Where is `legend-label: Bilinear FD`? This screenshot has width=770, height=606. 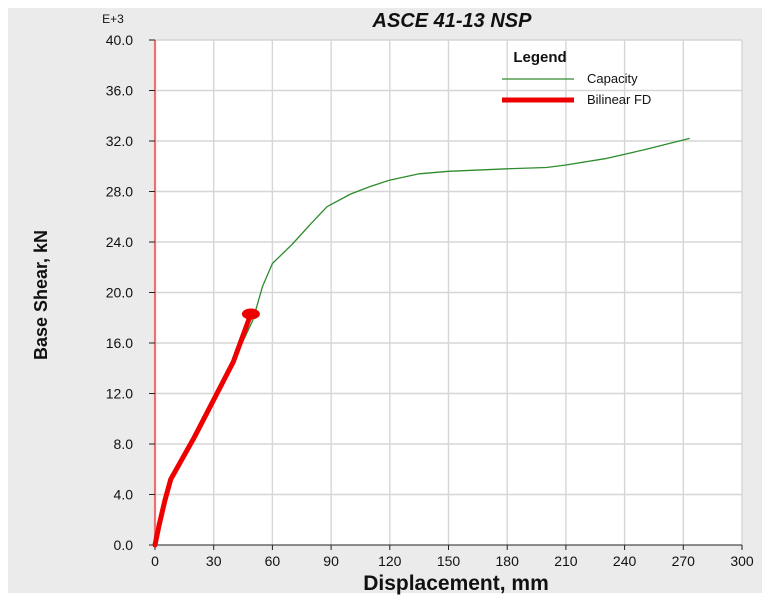 legend-label: Bilinear FD is located at coordinates (619, 99).